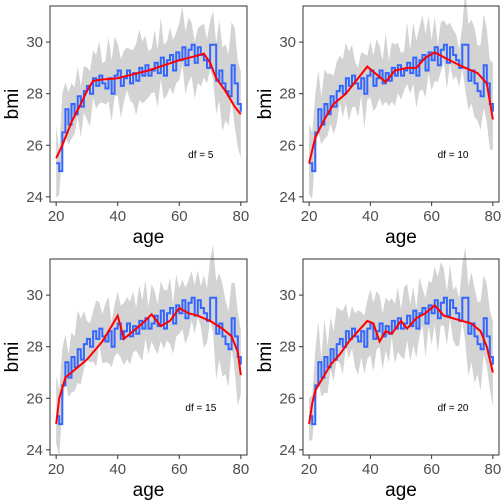  Describe the element at coordinates (453, 408) in the screenshot. I see `df-annotation: df = 20` at that location.